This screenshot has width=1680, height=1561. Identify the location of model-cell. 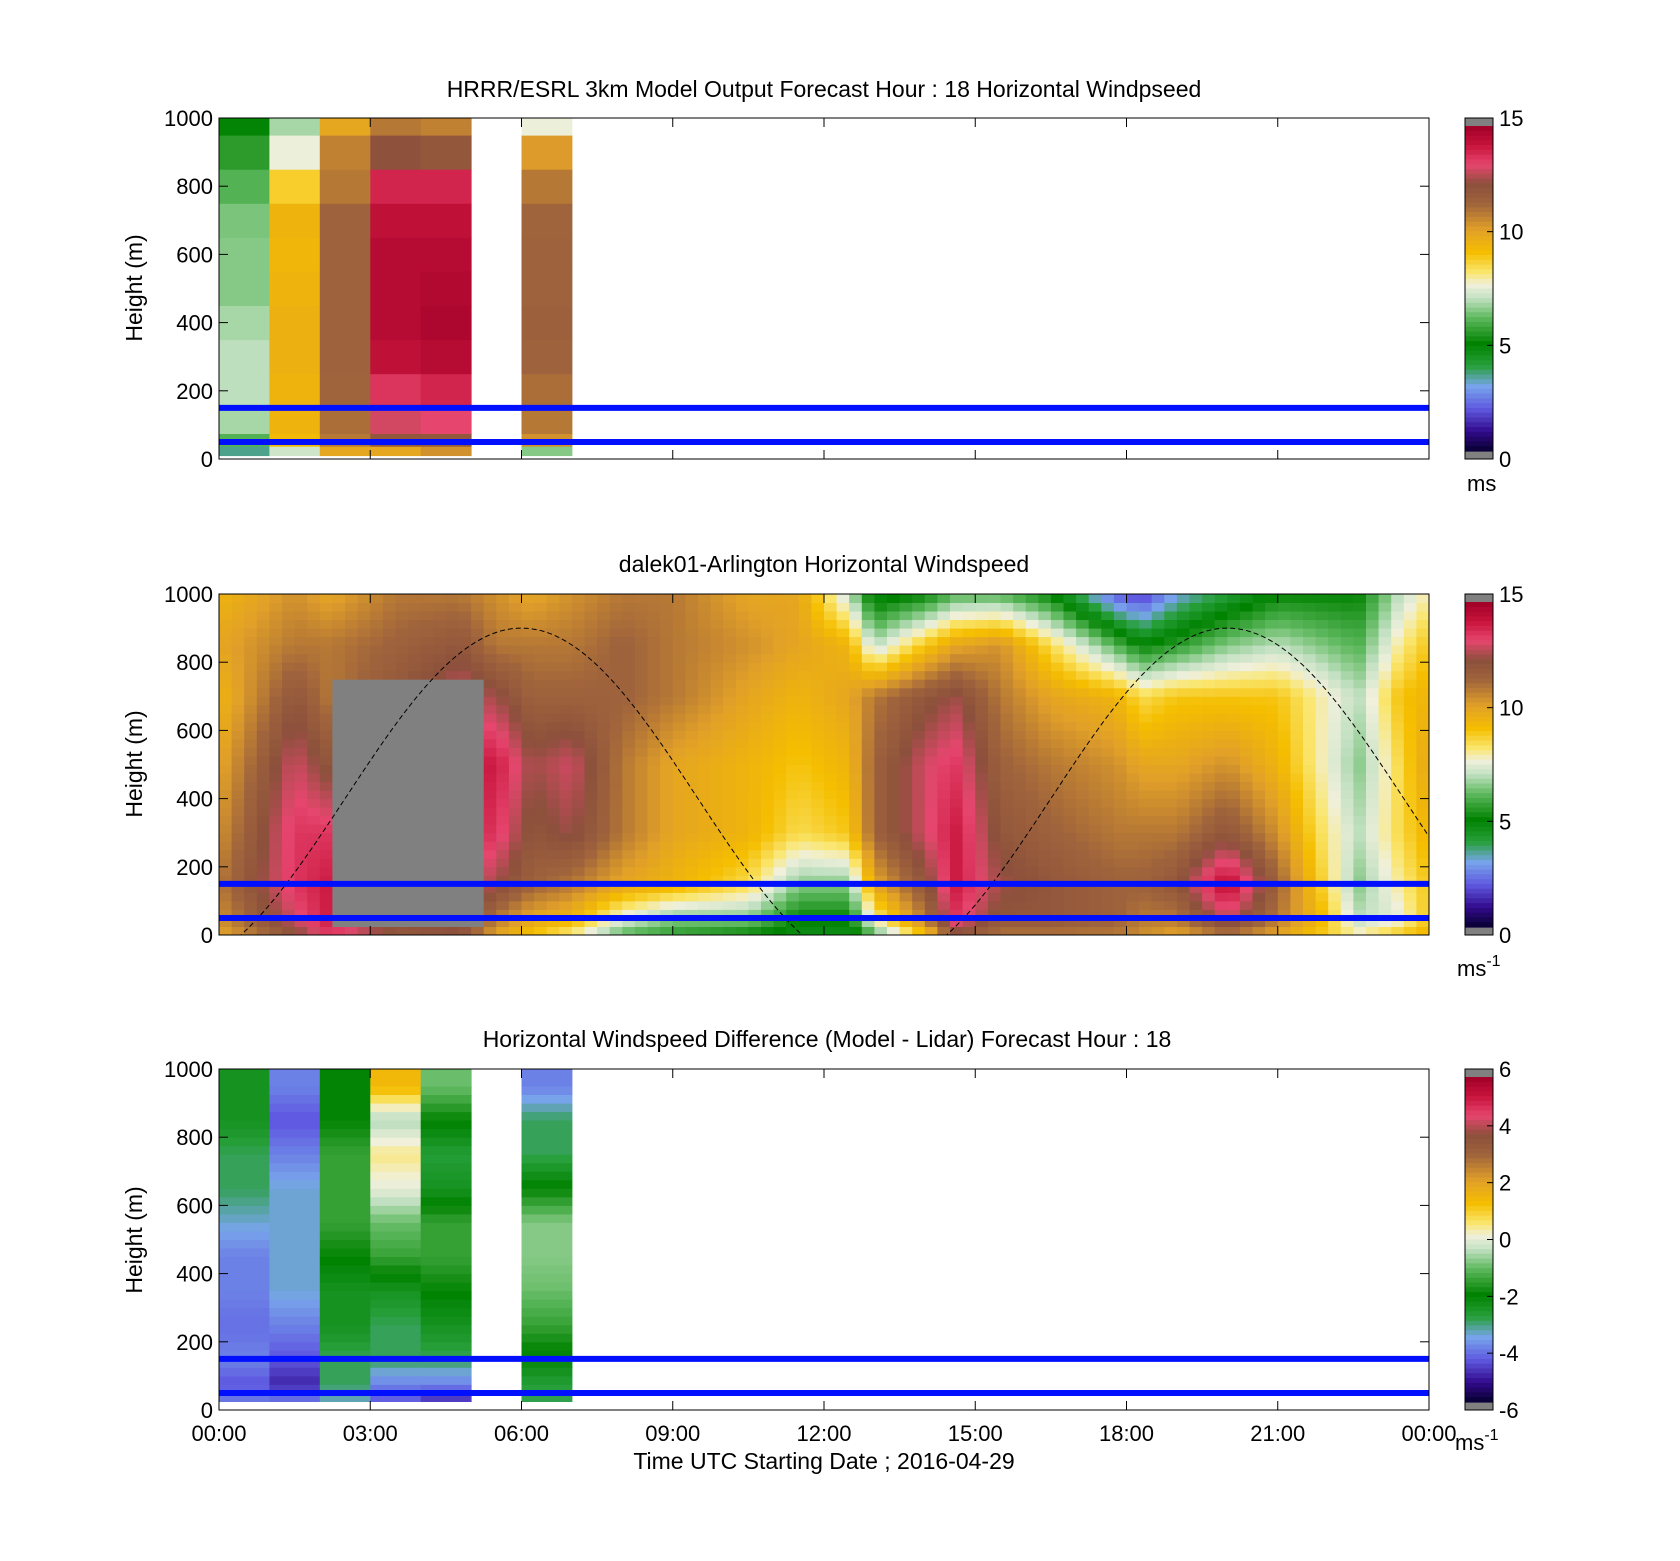
(446, 420).